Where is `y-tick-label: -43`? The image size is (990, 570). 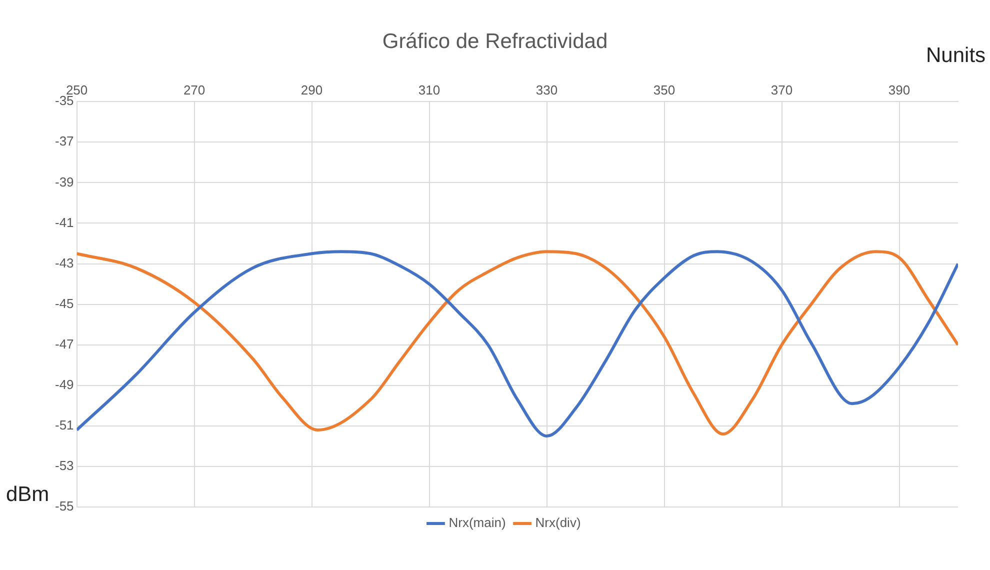 y-tick-label: -43 is located at coordinates (64, 262).